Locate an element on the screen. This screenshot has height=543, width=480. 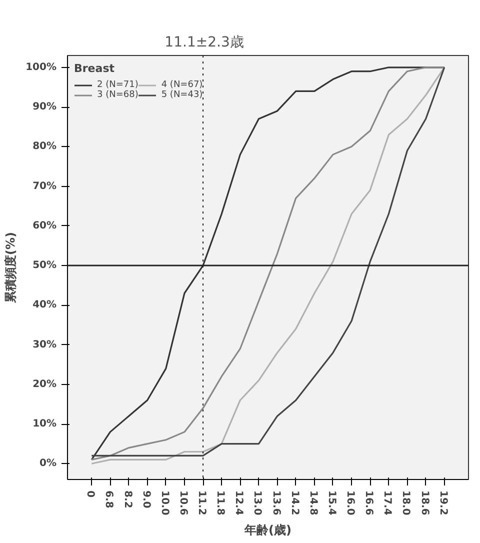
x-tick-label: 11.2 is located at coordinates (202, 503).